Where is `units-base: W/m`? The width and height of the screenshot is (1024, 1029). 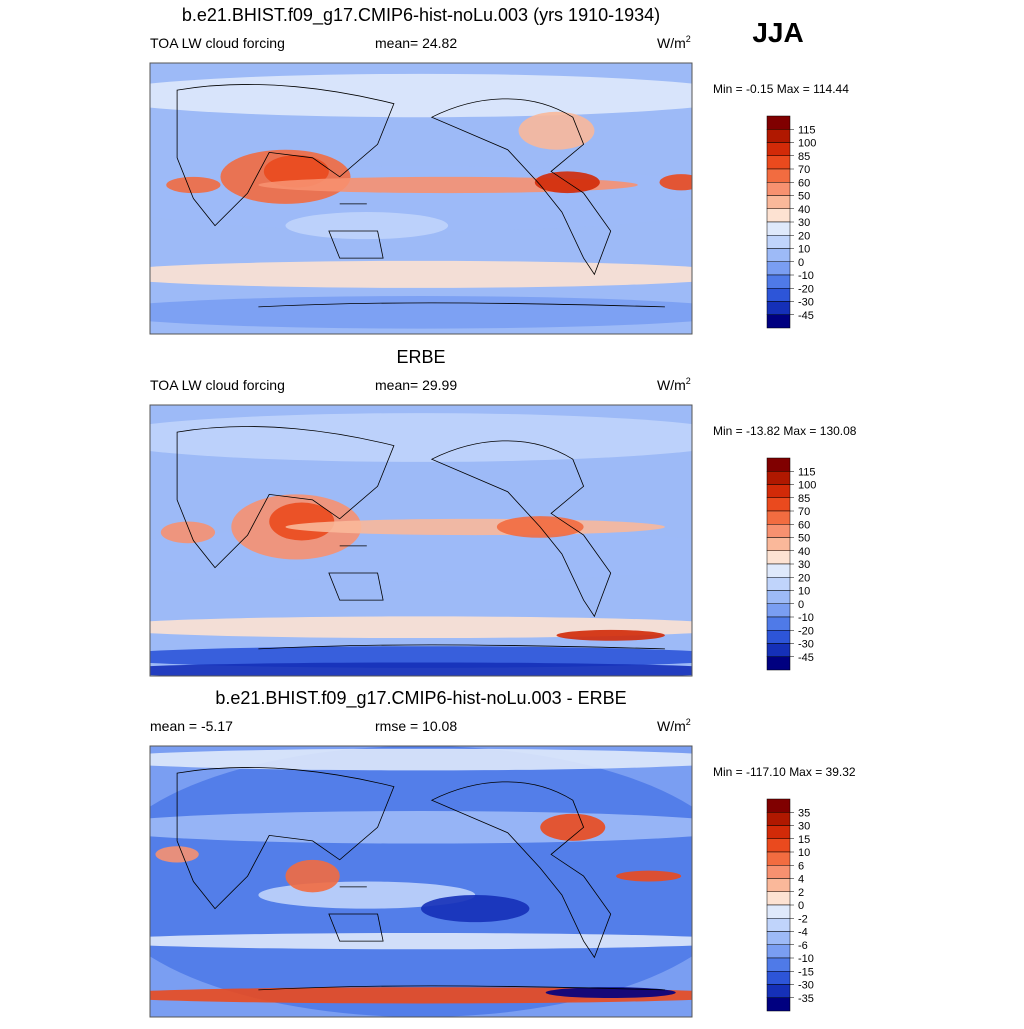 units-base: W/m is located at coordinates (671, 726).